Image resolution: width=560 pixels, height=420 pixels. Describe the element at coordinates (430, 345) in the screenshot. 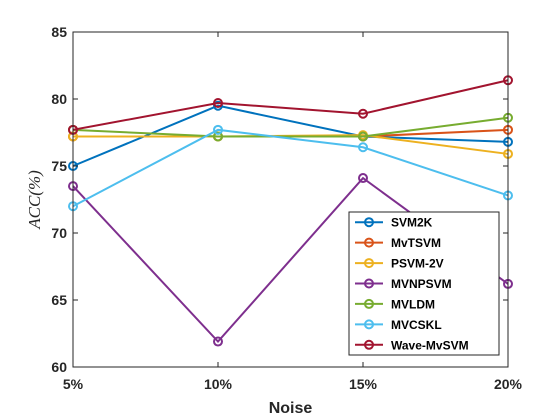

I see `legend-label: Wave-MvSVM` at that location.